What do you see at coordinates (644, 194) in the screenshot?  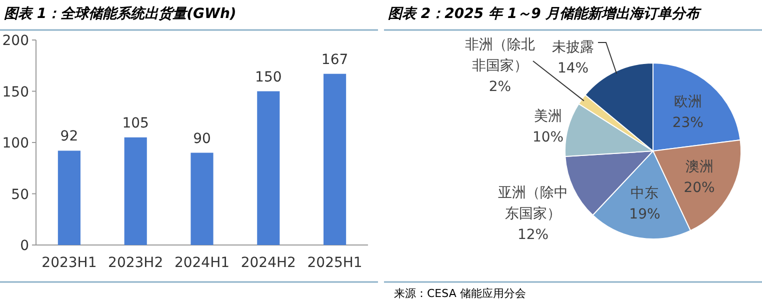 I see `slice-label: 中东` at bounding box center [644, 194].